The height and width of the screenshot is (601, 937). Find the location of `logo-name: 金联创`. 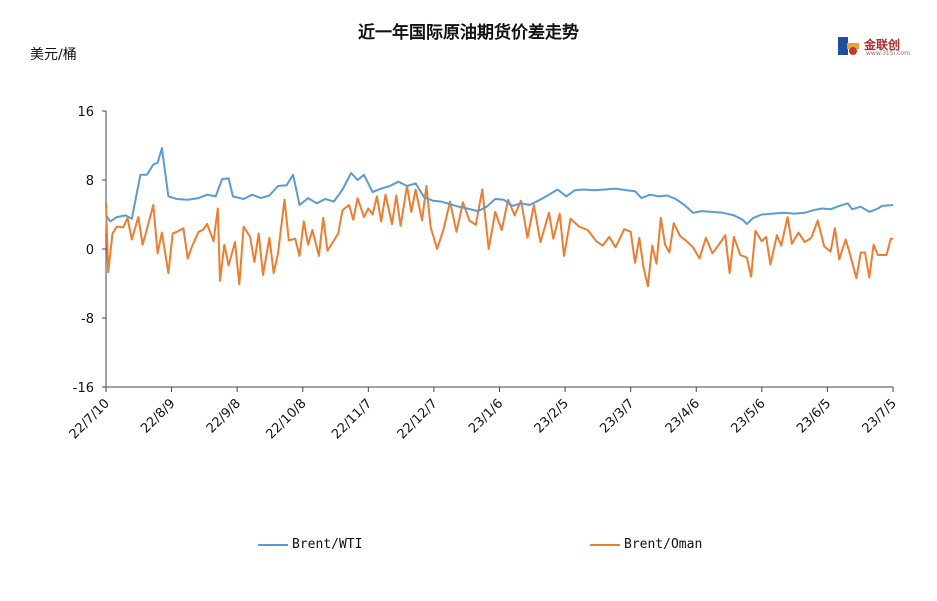

logo-name: 金联创 is located at coordinates (882, 45).